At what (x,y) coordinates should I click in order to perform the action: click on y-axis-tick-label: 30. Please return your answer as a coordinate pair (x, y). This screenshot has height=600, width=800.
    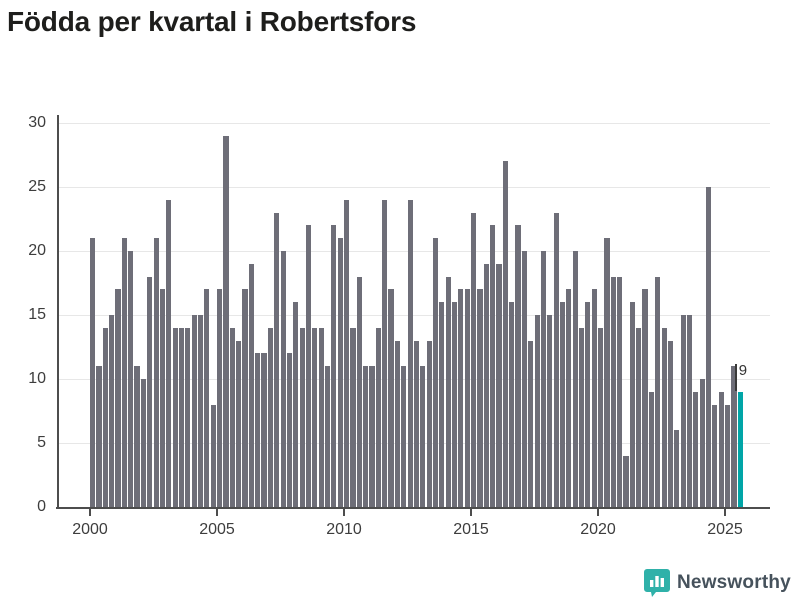
    Looking at the image, I should click on (37, 122).